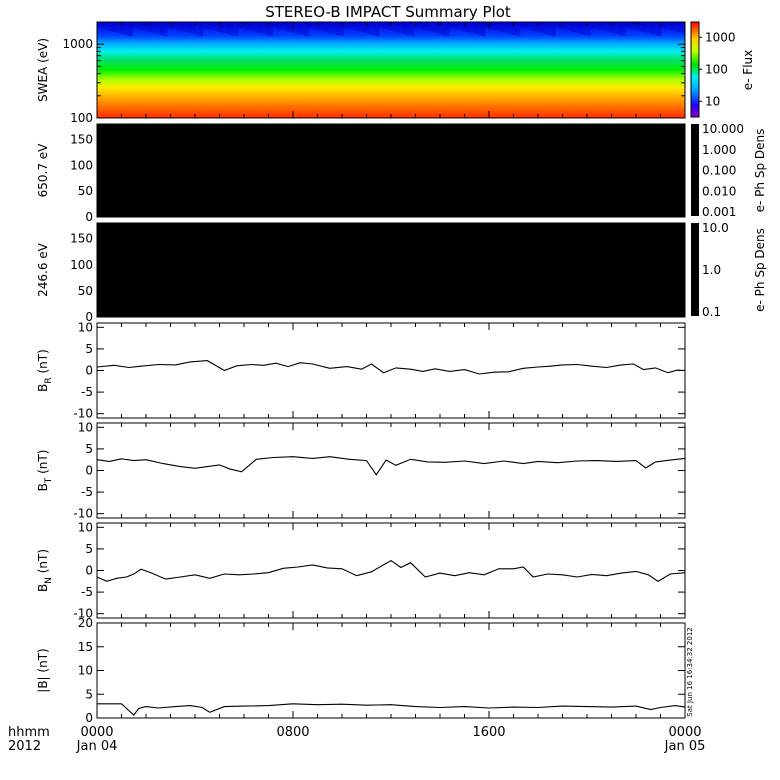 The height and width of the screenshot is (780, 780). I want to click on swea-colorbar-label: e- Flux, so click(748, 70).